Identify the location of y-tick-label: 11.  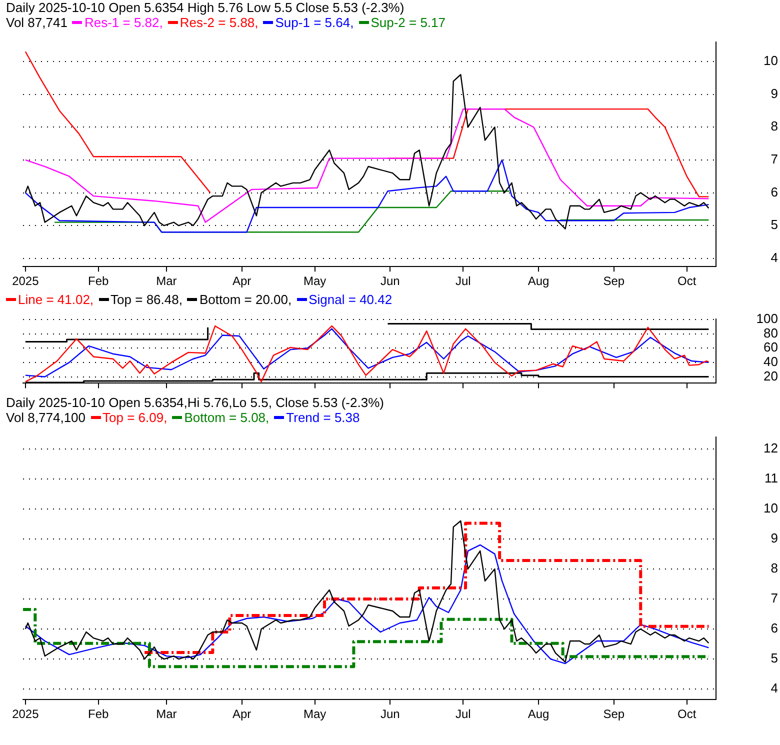
(771, 478).